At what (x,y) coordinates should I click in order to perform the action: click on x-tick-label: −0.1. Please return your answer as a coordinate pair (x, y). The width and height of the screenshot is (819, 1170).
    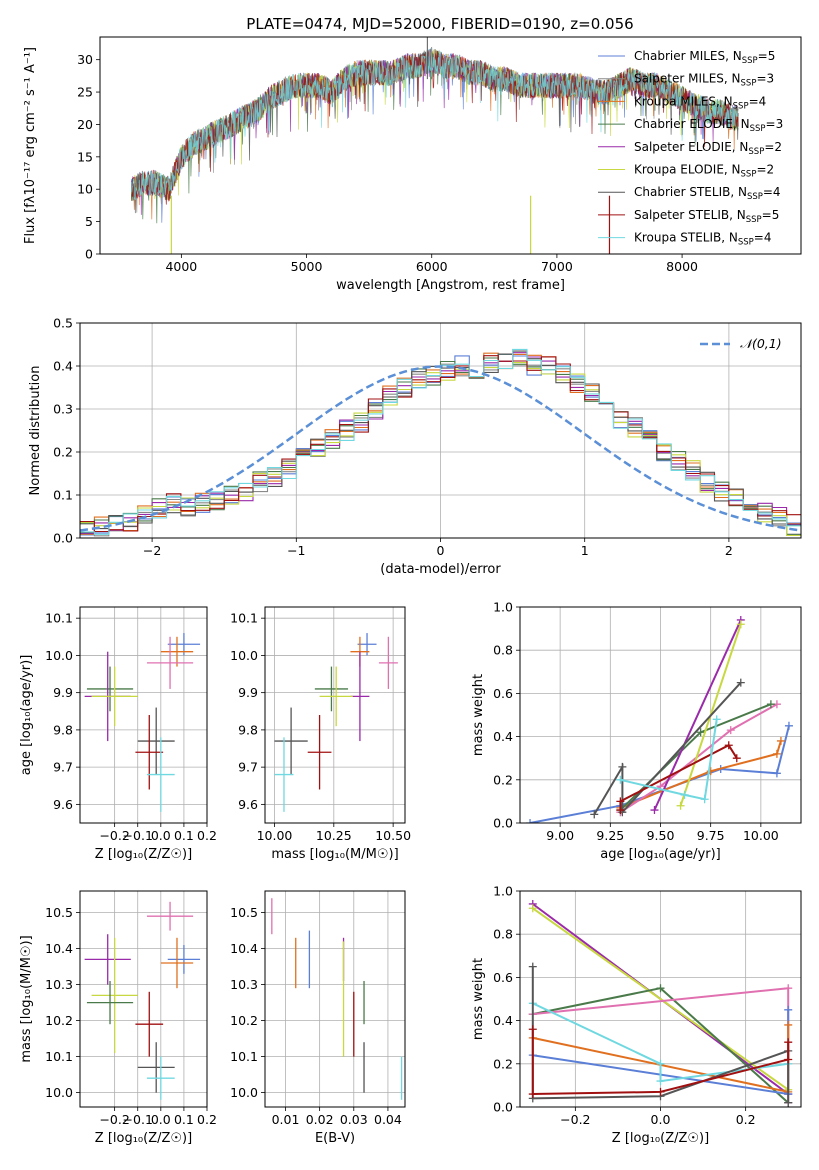
    Looking at the image, I should click on (138, 835).